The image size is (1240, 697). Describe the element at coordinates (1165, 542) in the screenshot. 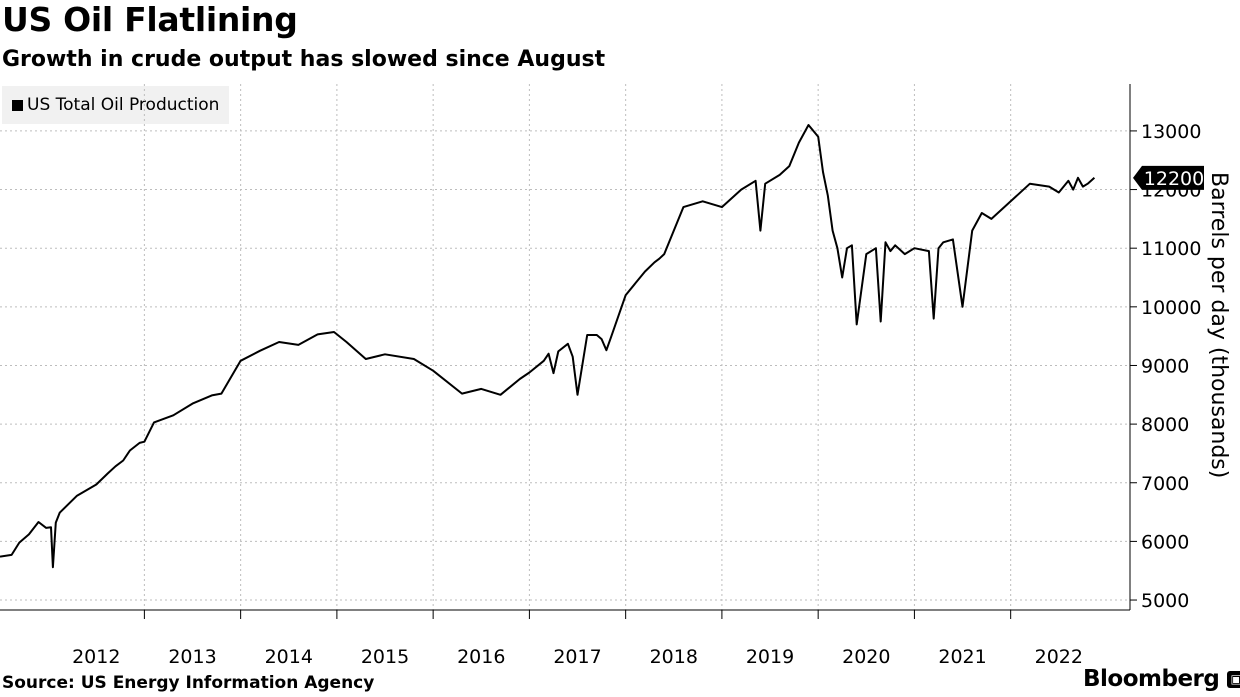

I see `y-tick-label: 6000` at that location.